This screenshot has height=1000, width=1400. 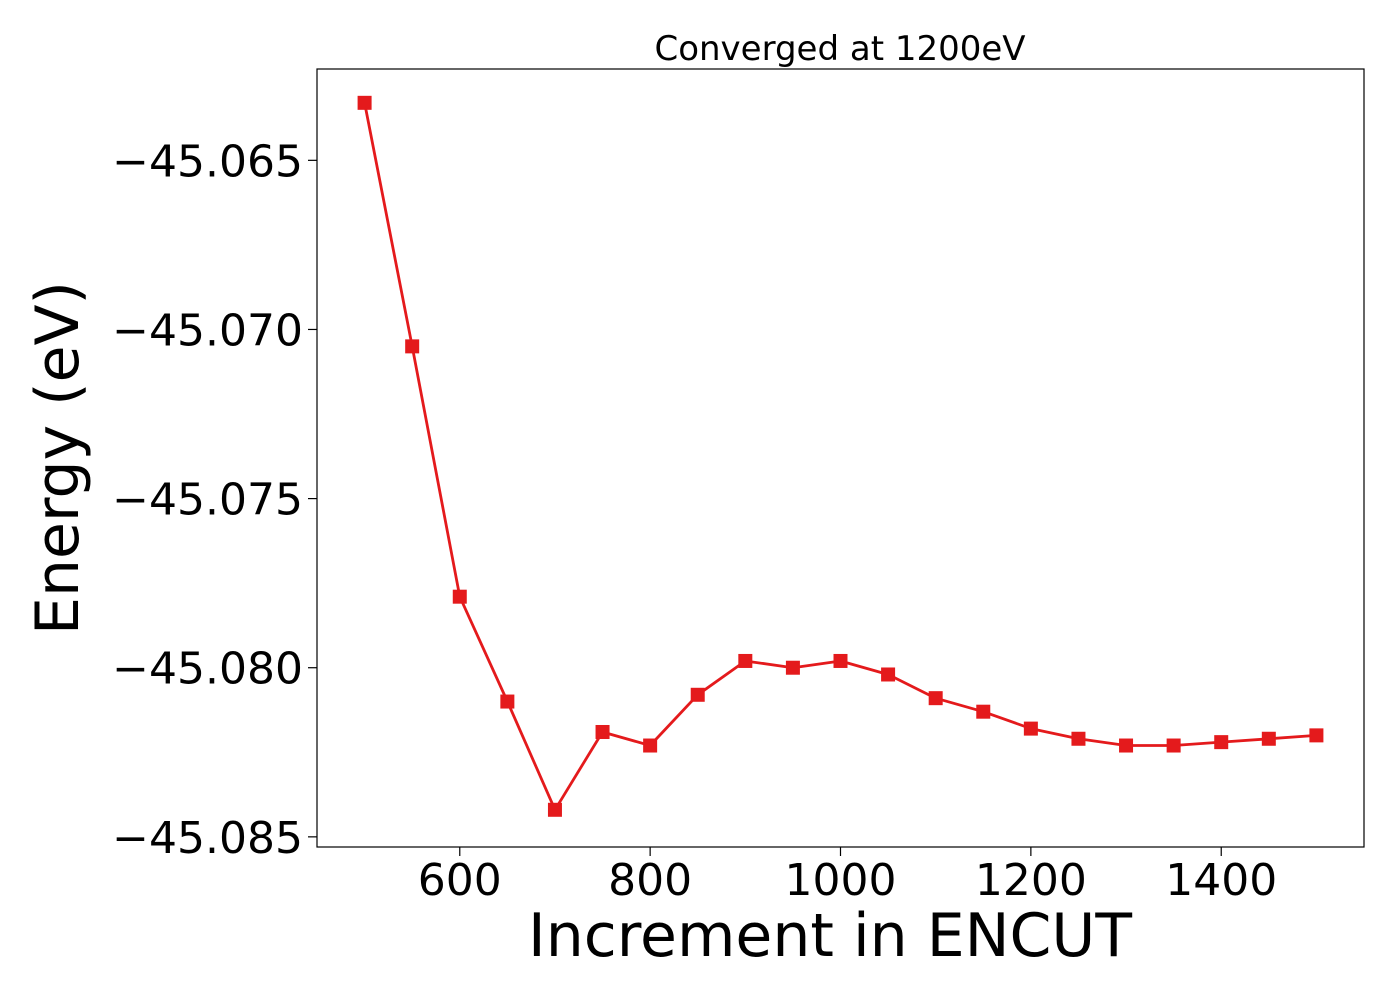 What do you see at coordinates (841, 880) in the screenshot?
I see `x-tick-label: 1000` at bounding box center [841, 880].